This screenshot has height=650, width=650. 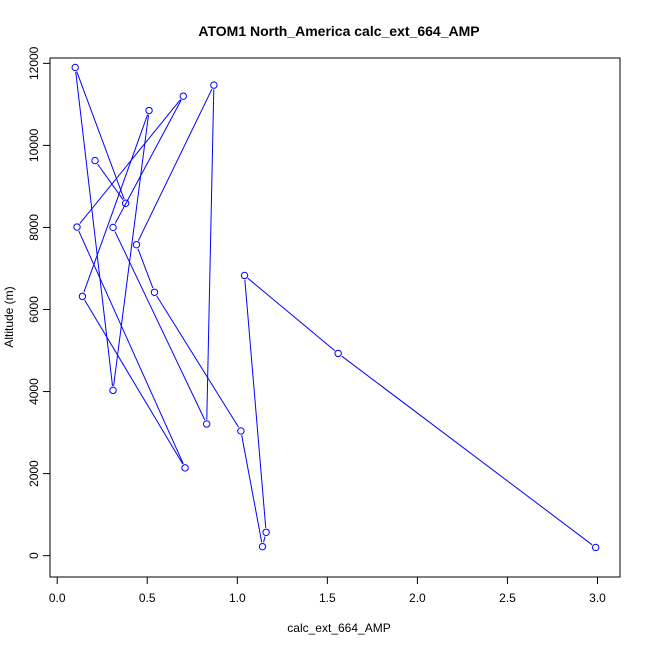 I want to click on x-tick-label: 2.5, so click(x=507, y=598).